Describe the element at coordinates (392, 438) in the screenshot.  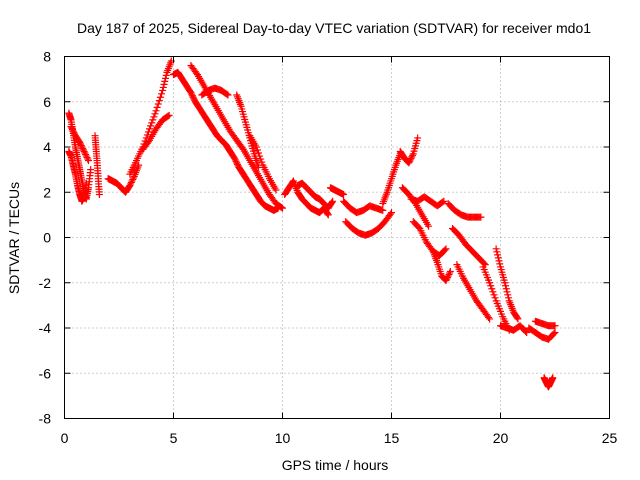
I see `x-tick-label: 15` at that location.